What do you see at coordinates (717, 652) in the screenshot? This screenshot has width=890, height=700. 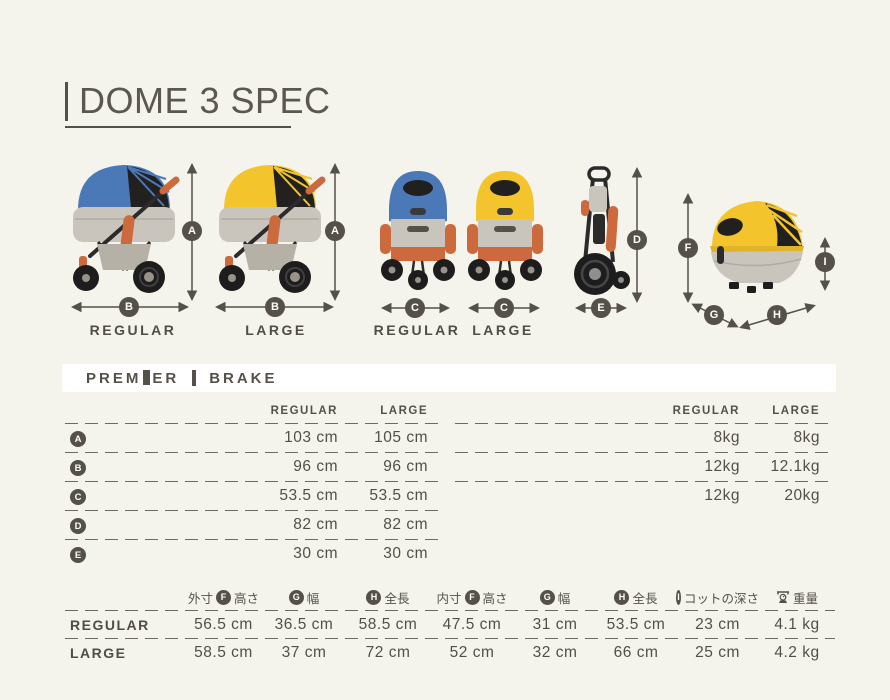 I see `cell: 25 cm` at bounding box center [717, 652].